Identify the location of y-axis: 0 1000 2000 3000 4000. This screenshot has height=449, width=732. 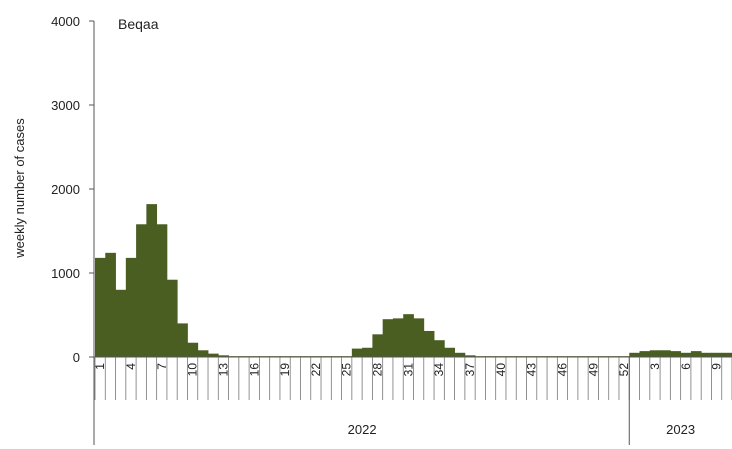
(73, 189).